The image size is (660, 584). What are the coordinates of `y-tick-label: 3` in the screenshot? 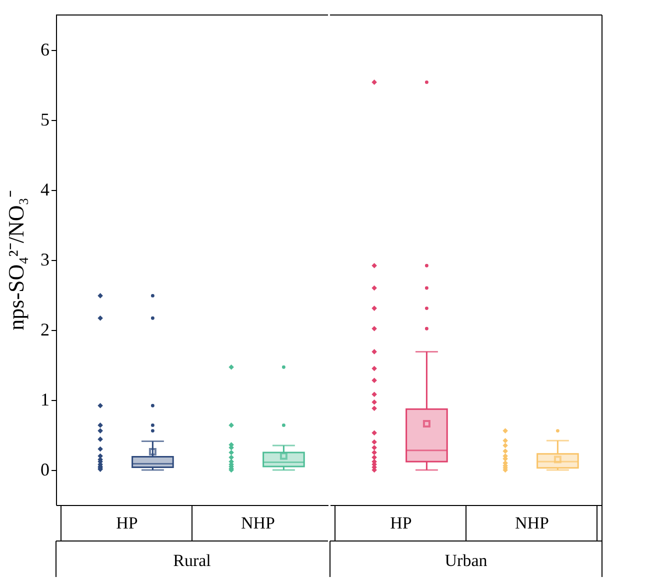 It's located at (45, 260).